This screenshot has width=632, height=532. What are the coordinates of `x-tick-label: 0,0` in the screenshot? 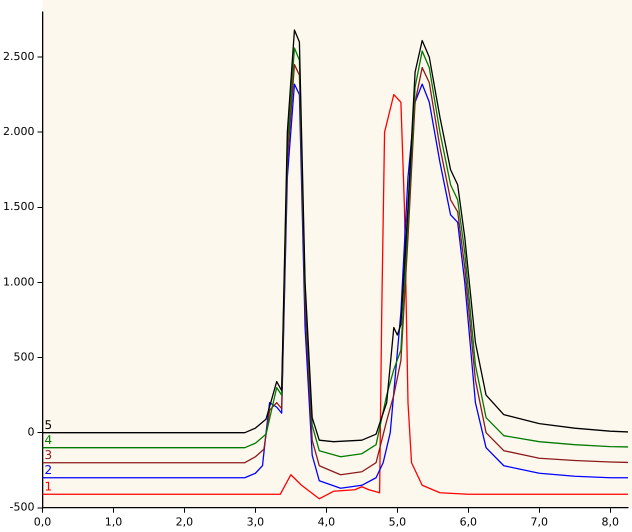 It's located at (43, 521).